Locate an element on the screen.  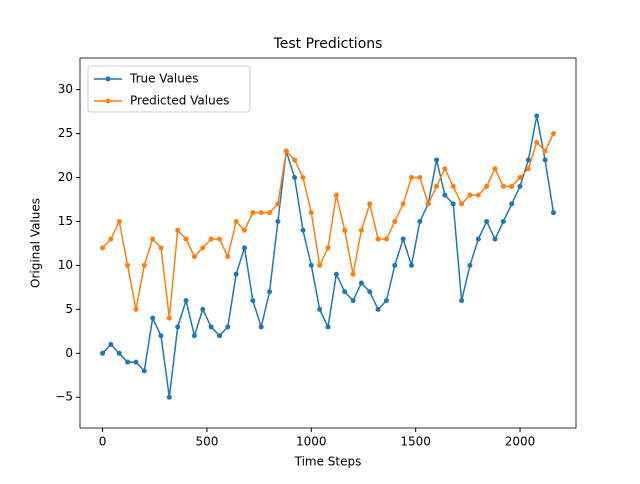
y-tick-label: 25 is located at coordinates (65, 133).